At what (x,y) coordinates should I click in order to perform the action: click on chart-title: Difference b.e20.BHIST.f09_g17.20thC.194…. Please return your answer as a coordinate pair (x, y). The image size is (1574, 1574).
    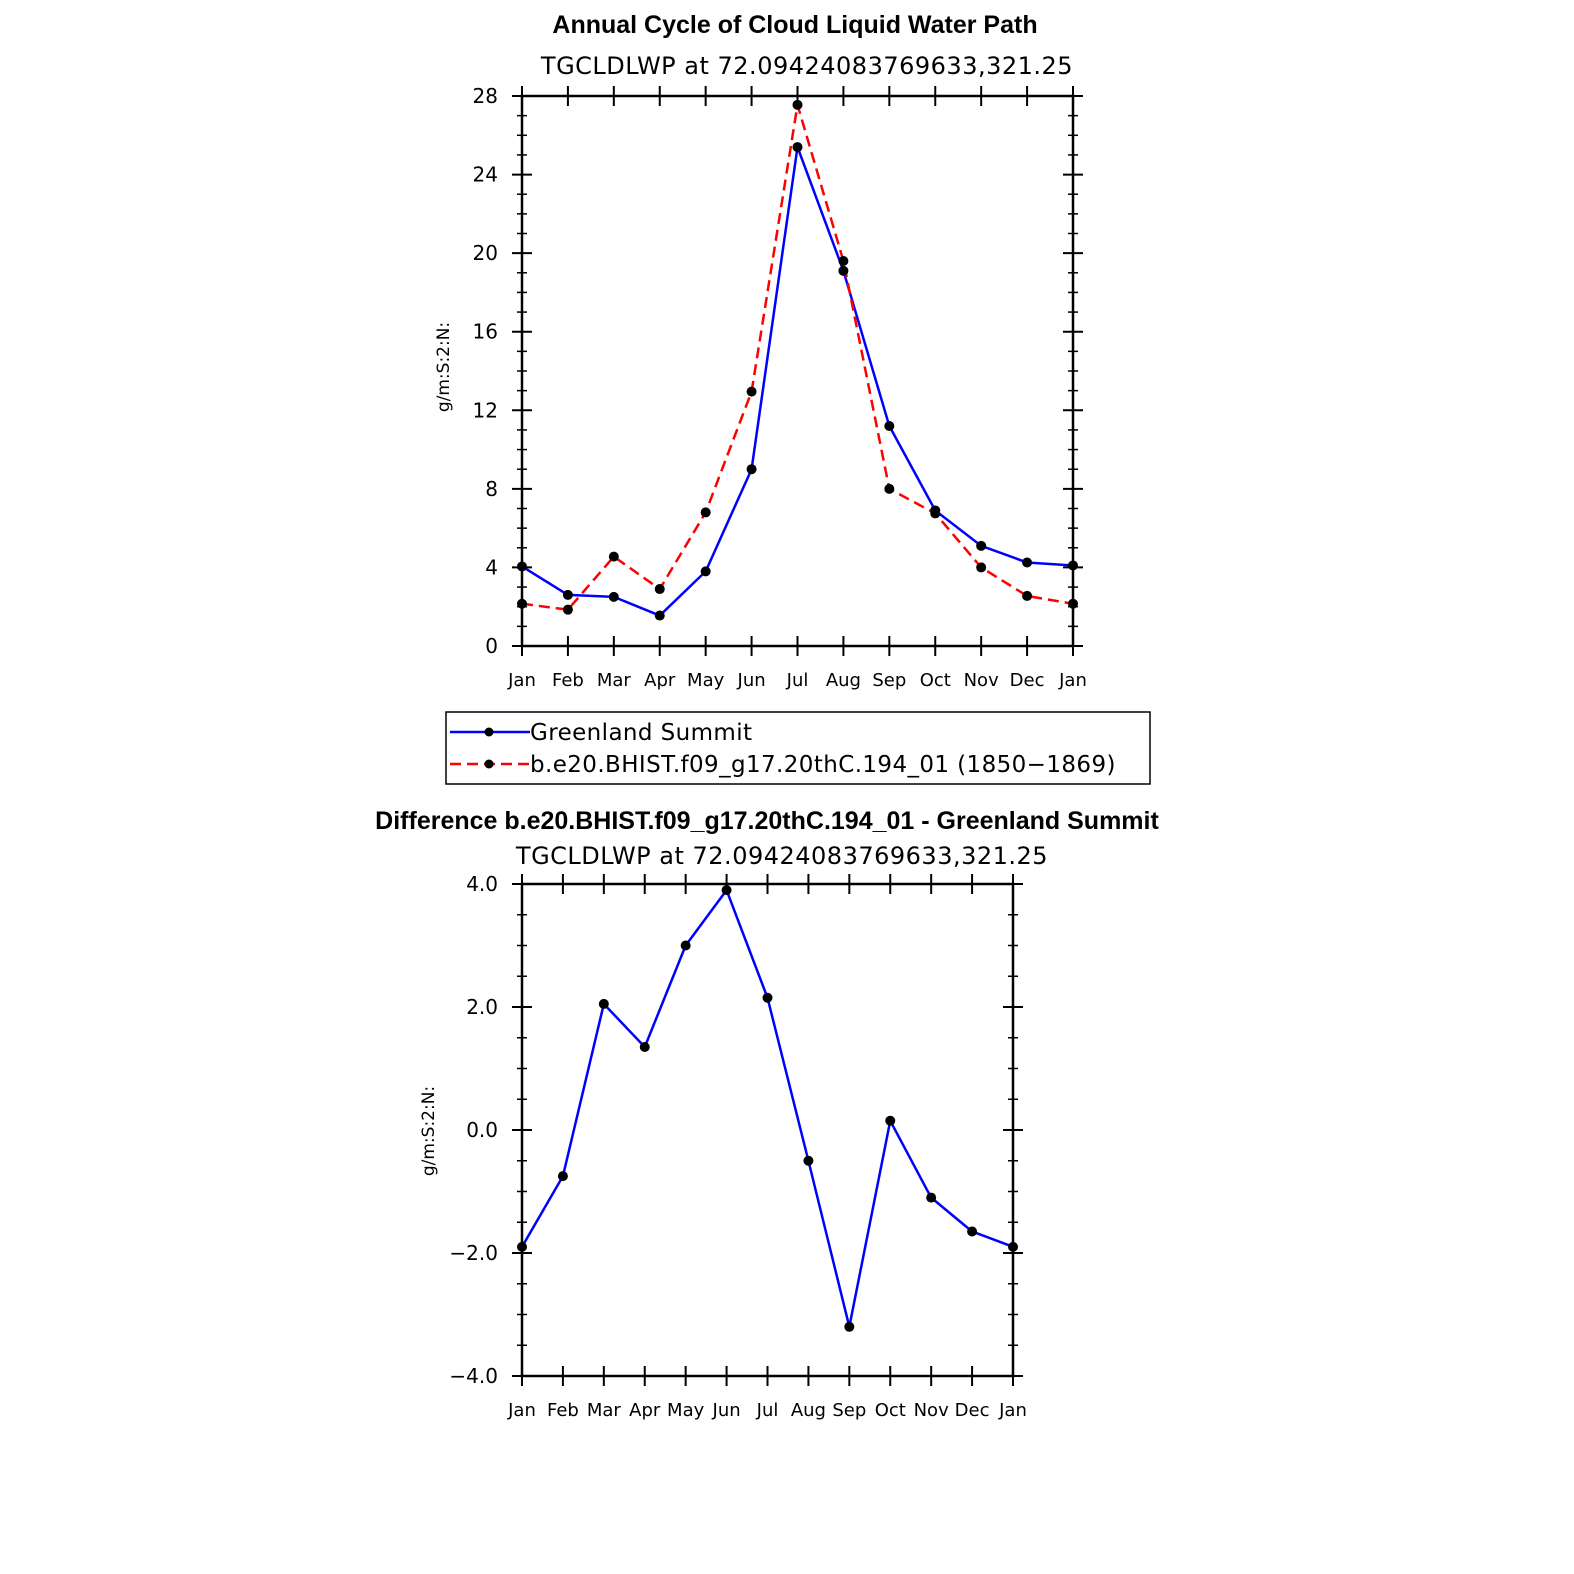
    Looking at the image, I should click on (767, 821).